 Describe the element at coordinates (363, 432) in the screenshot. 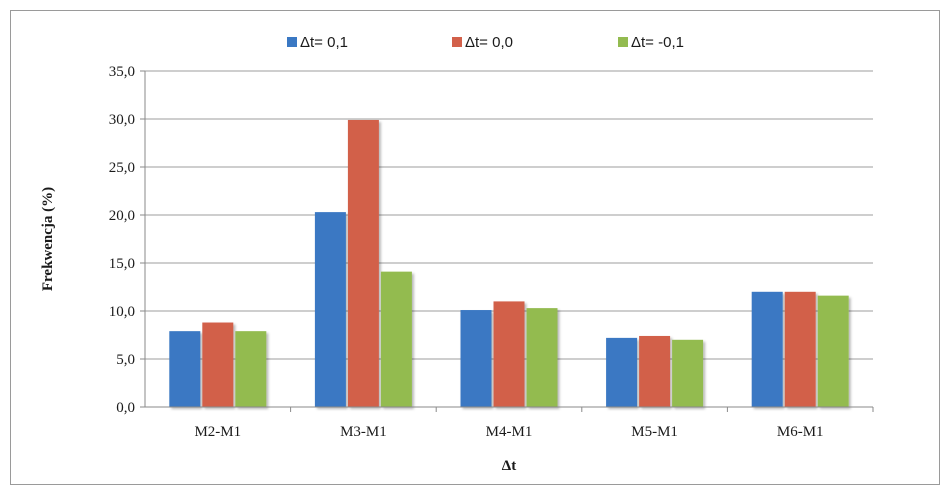

I see `x-tick-label: M3-M1` at that location.